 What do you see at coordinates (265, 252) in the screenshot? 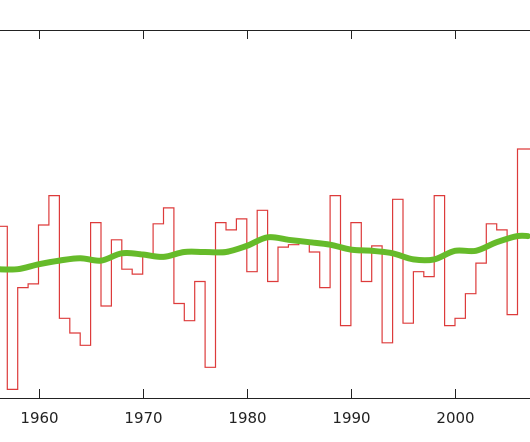
I see `smoothed-trend-series` at bounding box center [265, 252].